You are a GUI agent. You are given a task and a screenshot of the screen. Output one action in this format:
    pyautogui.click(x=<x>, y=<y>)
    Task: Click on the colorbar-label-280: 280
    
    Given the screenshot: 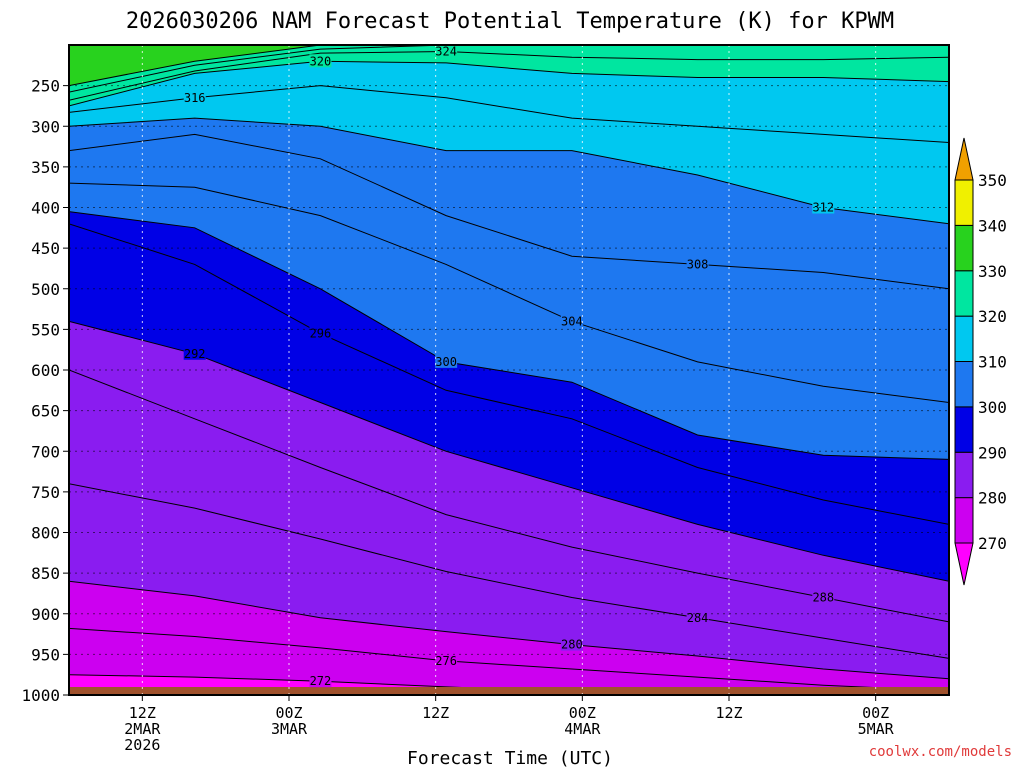 What is the action you would take?
    pyautogui.click(x=992, y=498)
    